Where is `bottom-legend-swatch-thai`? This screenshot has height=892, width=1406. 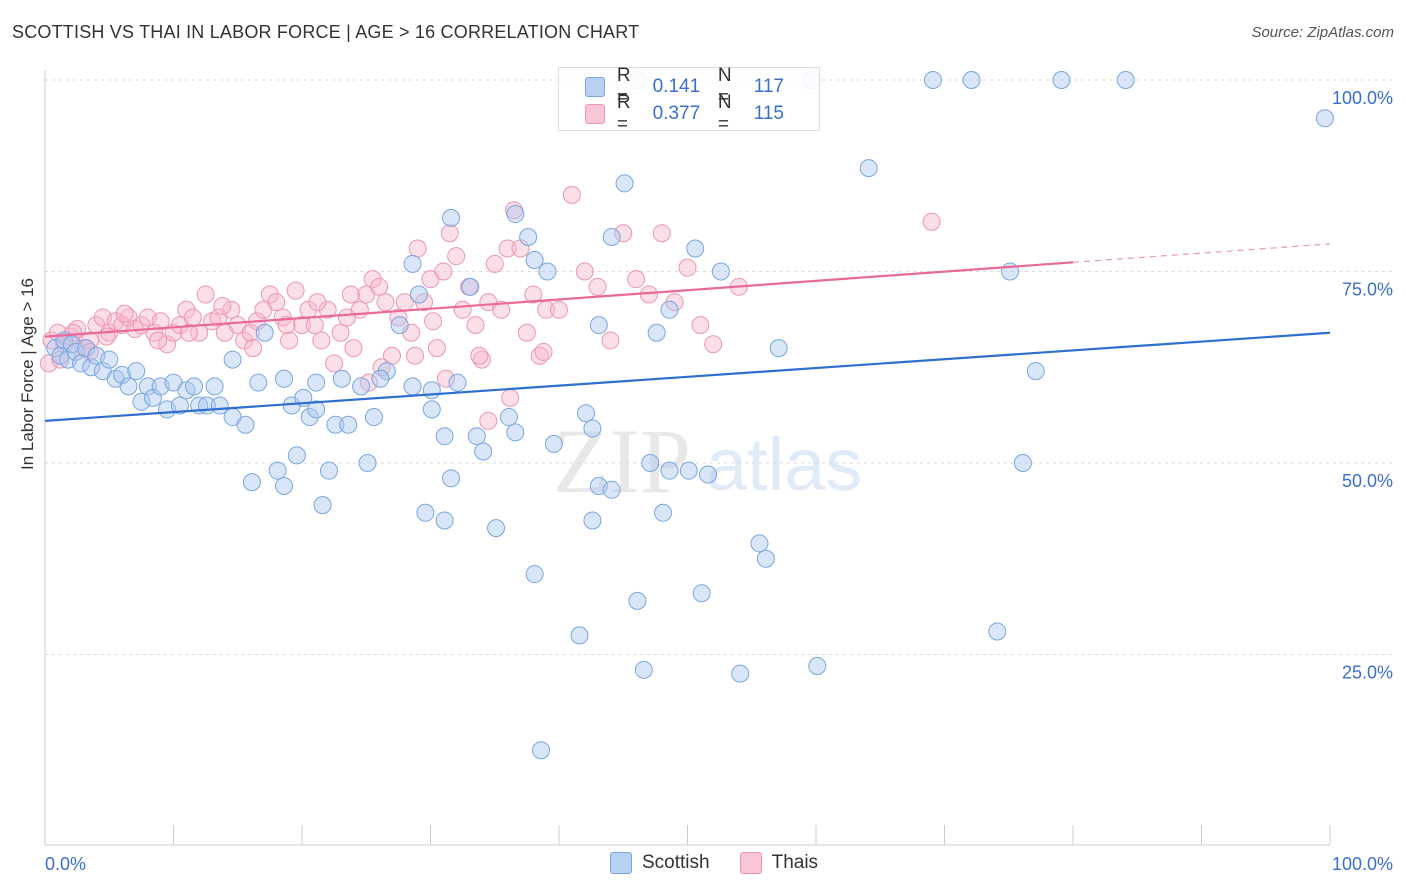
bottom-legend-swatch-thai is located at coordinates (750, 863).